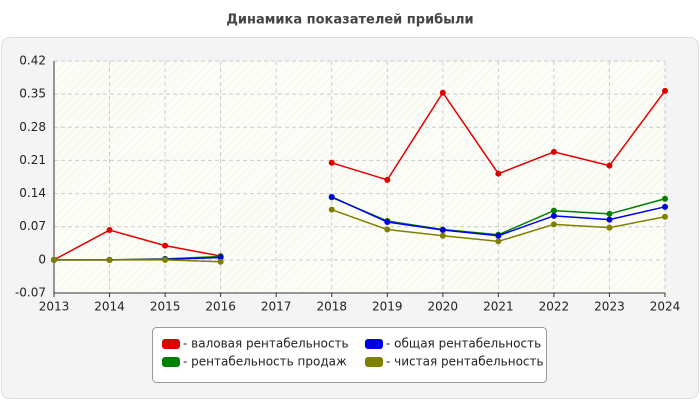 Image resolution: width=700 pixels, height=404 pixels. What do you see at coordinates (387, 307) in the screenshot?
I see `x-tick-label: 2019` at bounding box center [387, 307].